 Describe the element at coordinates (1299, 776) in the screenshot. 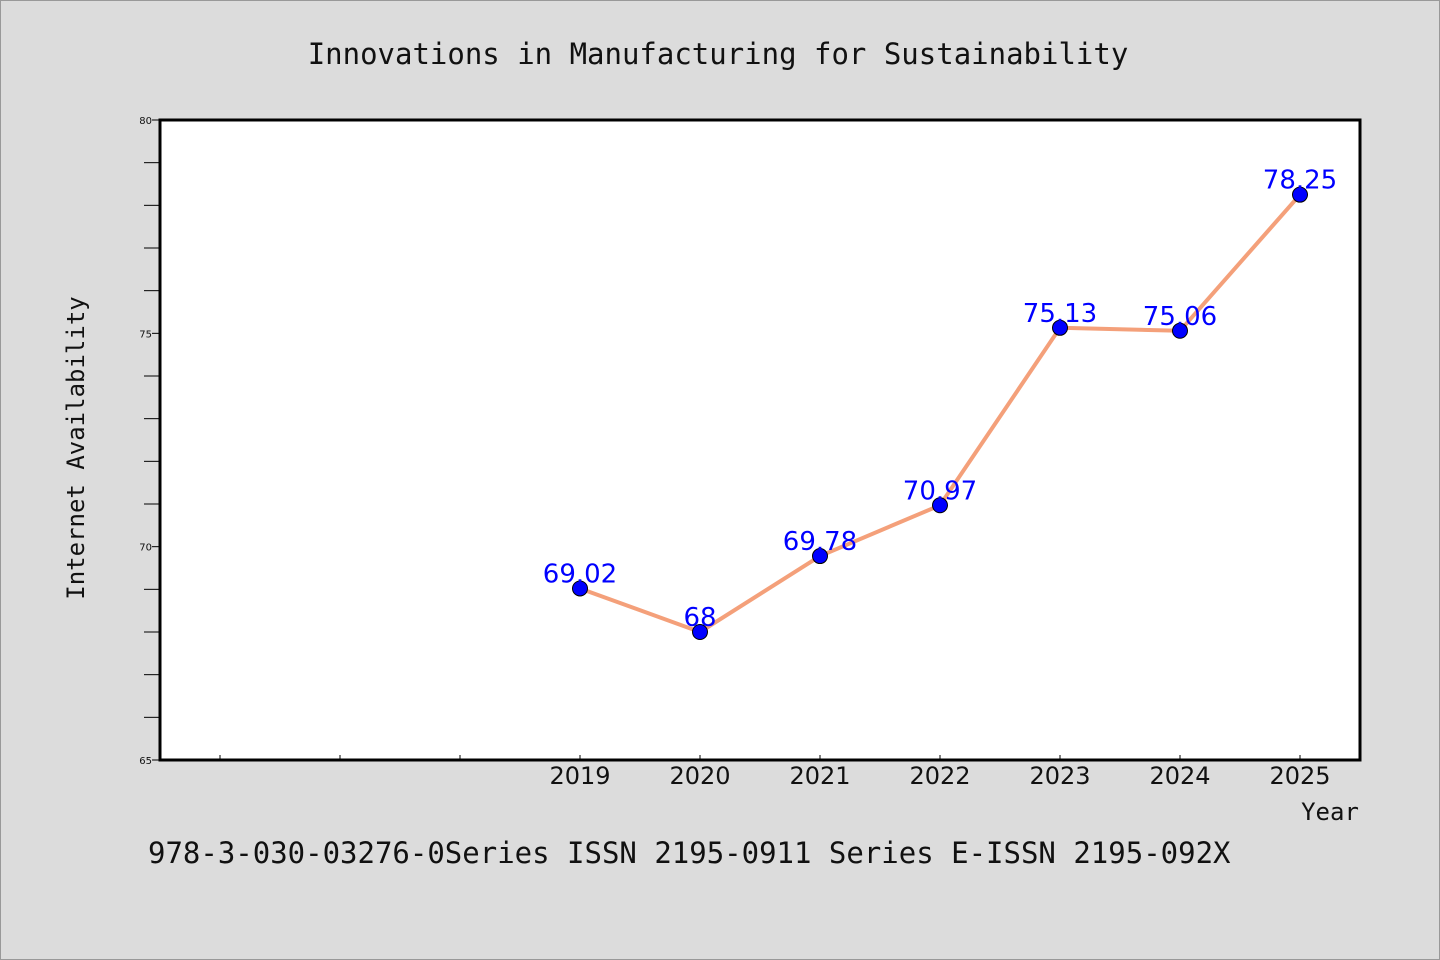

I see `x-tick-label: 2025` at that location.